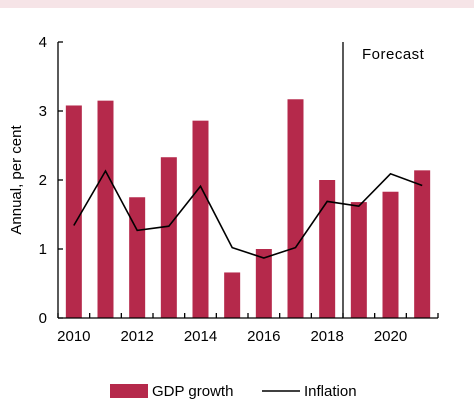 The width and height of the screenshot is (474, 408). Describe the element at coordinates (263, 283) in the screenshot. I see `bar-gdp-2016` at that location.